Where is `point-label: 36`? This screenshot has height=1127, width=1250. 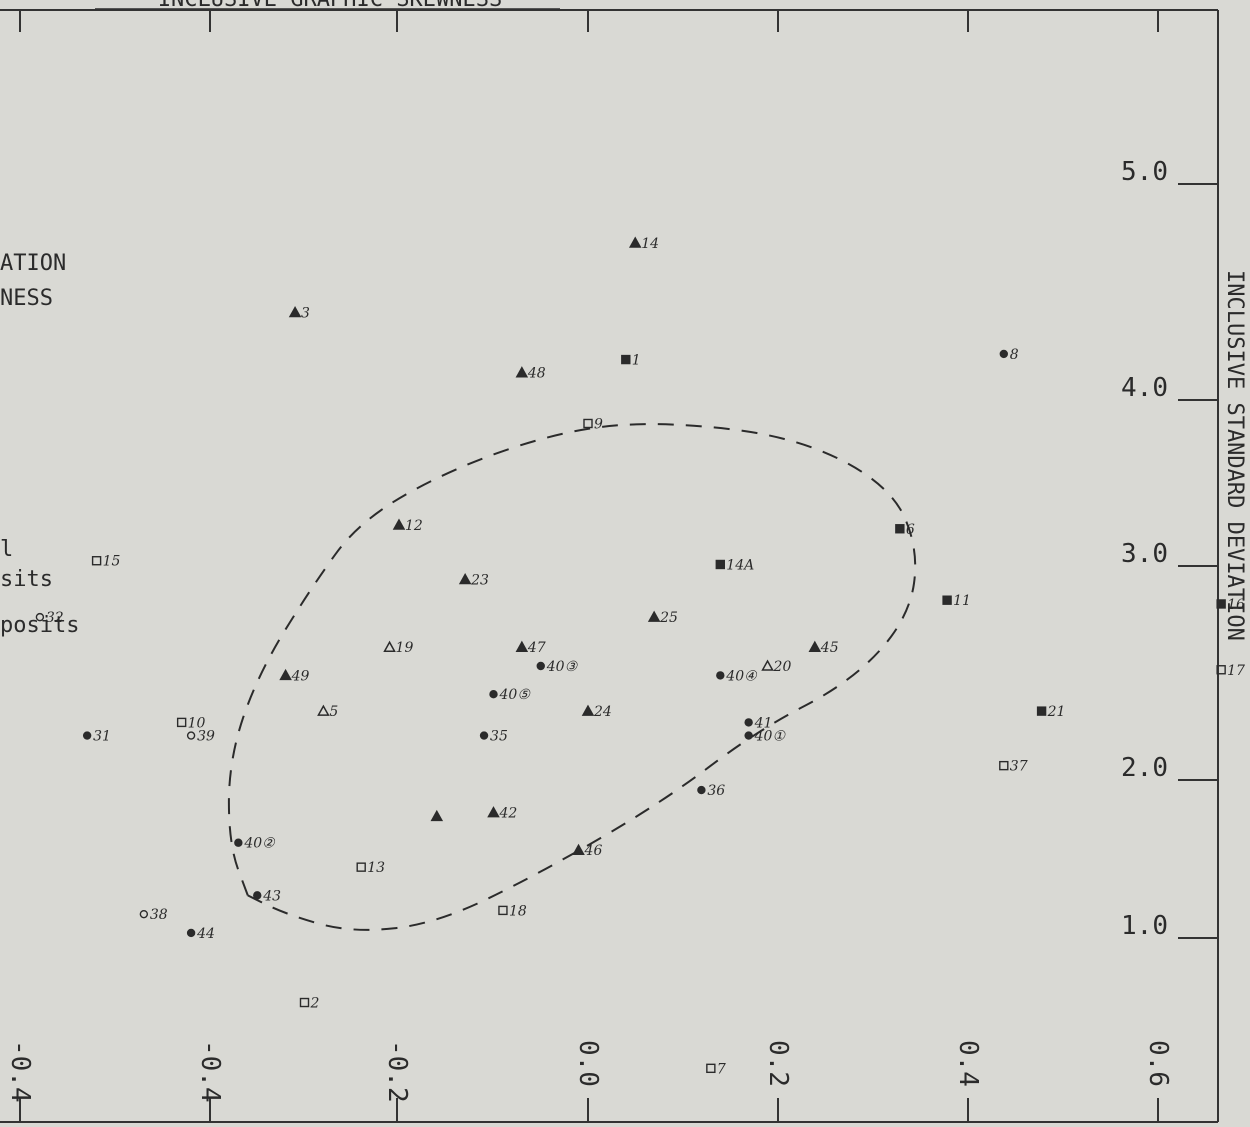
point-label: 36 is located at coordinates (716, 791).